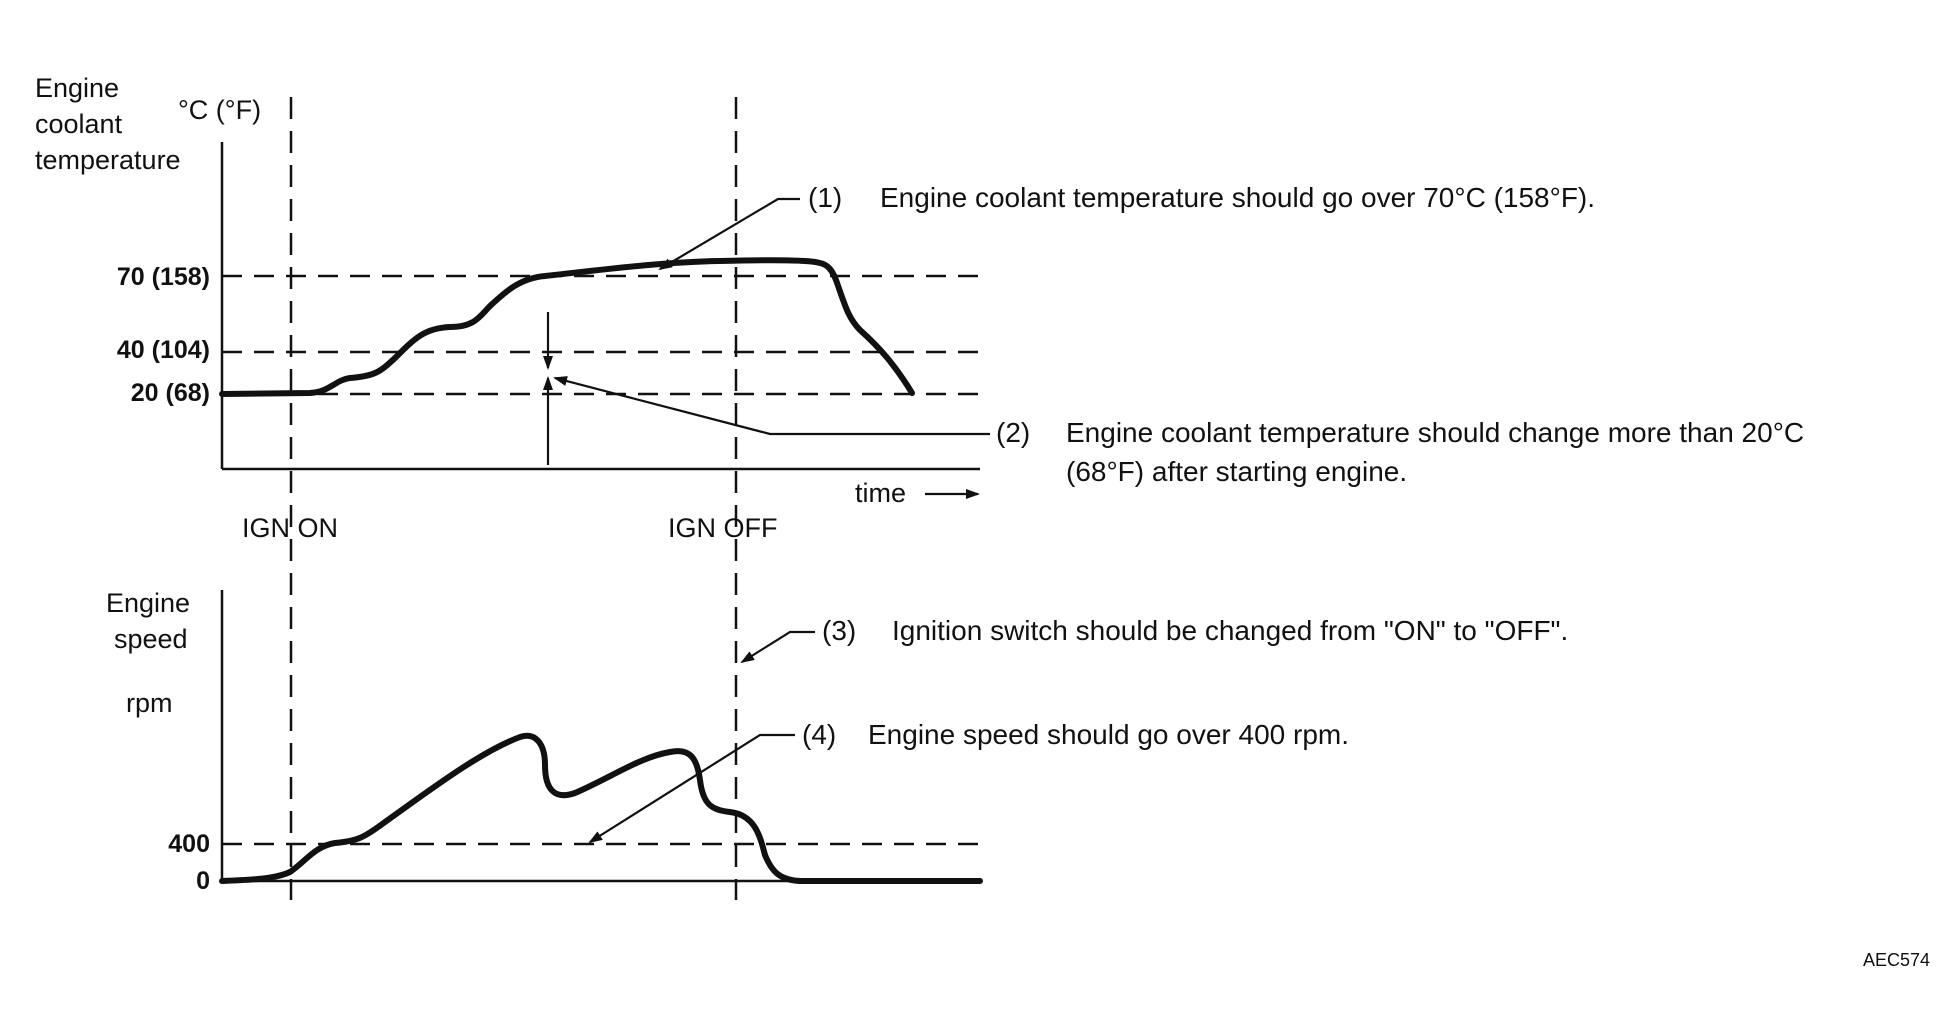 The image size is (1955, 1035). Describe the element at coordinates (825, 197) in the screenshot. I see `note-1-number: (1)` at that location.